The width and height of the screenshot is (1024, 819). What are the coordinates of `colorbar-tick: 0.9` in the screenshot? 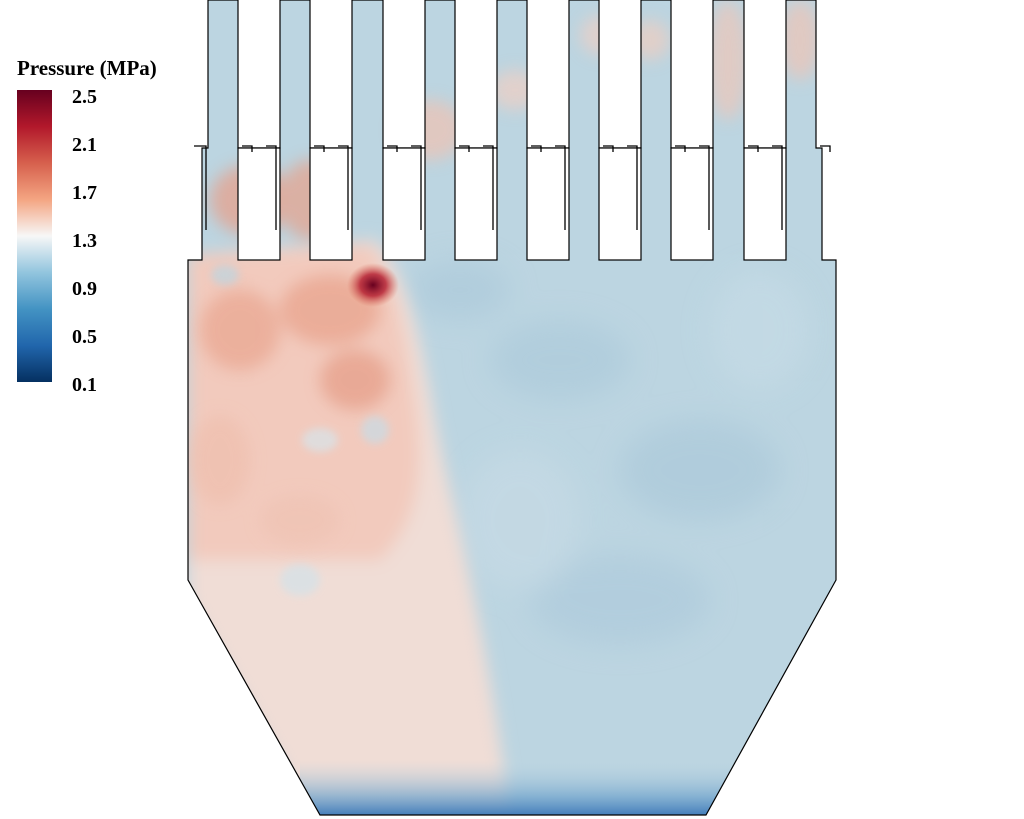 It's located at (84, 289).